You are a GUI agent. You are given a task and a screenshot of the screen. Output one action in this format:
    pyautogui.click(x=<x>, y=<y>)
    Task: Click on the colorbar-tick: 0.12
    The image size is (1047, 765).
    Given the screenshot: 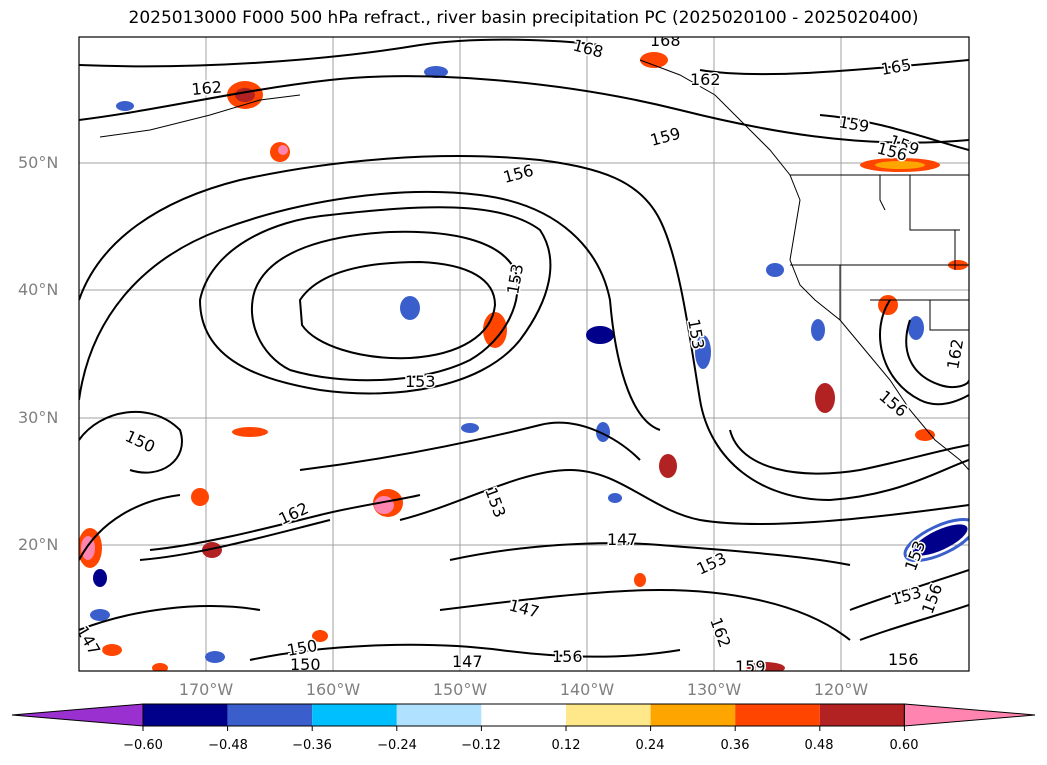 What is the action you would take?
    pyautogui.click(x=566, y=745)
    